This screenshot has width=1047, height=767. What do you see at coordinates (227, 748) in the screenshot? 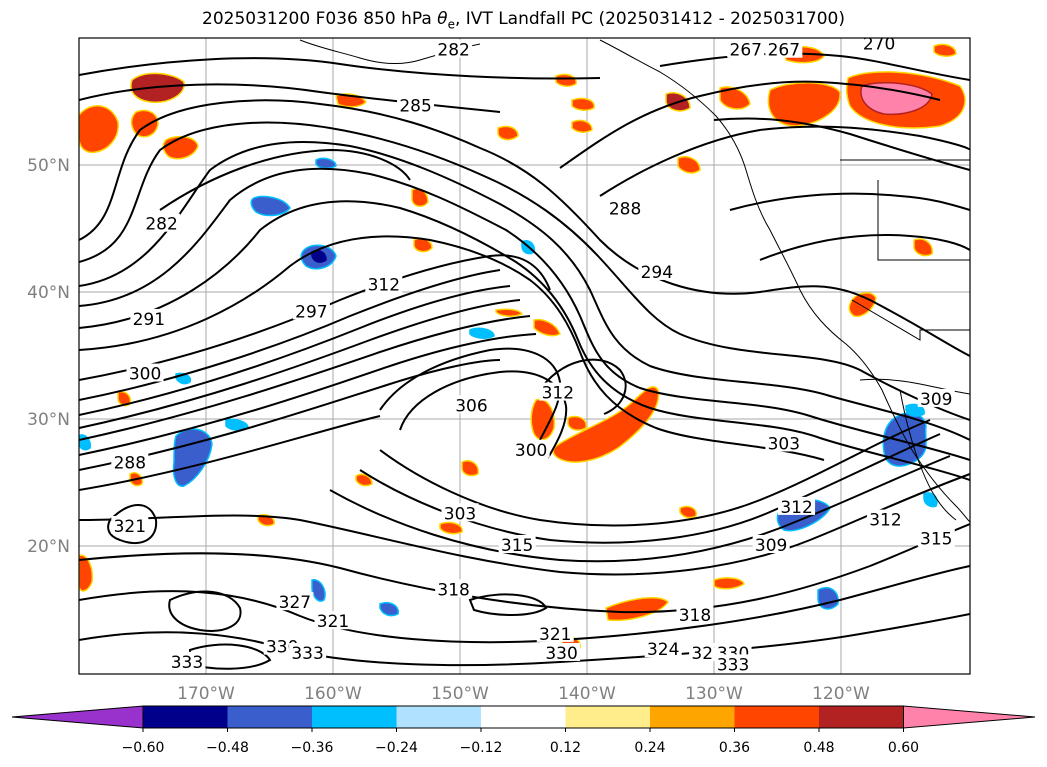
I see `colorbar-tick-label: −0.48` at bounding box center [227, 748].